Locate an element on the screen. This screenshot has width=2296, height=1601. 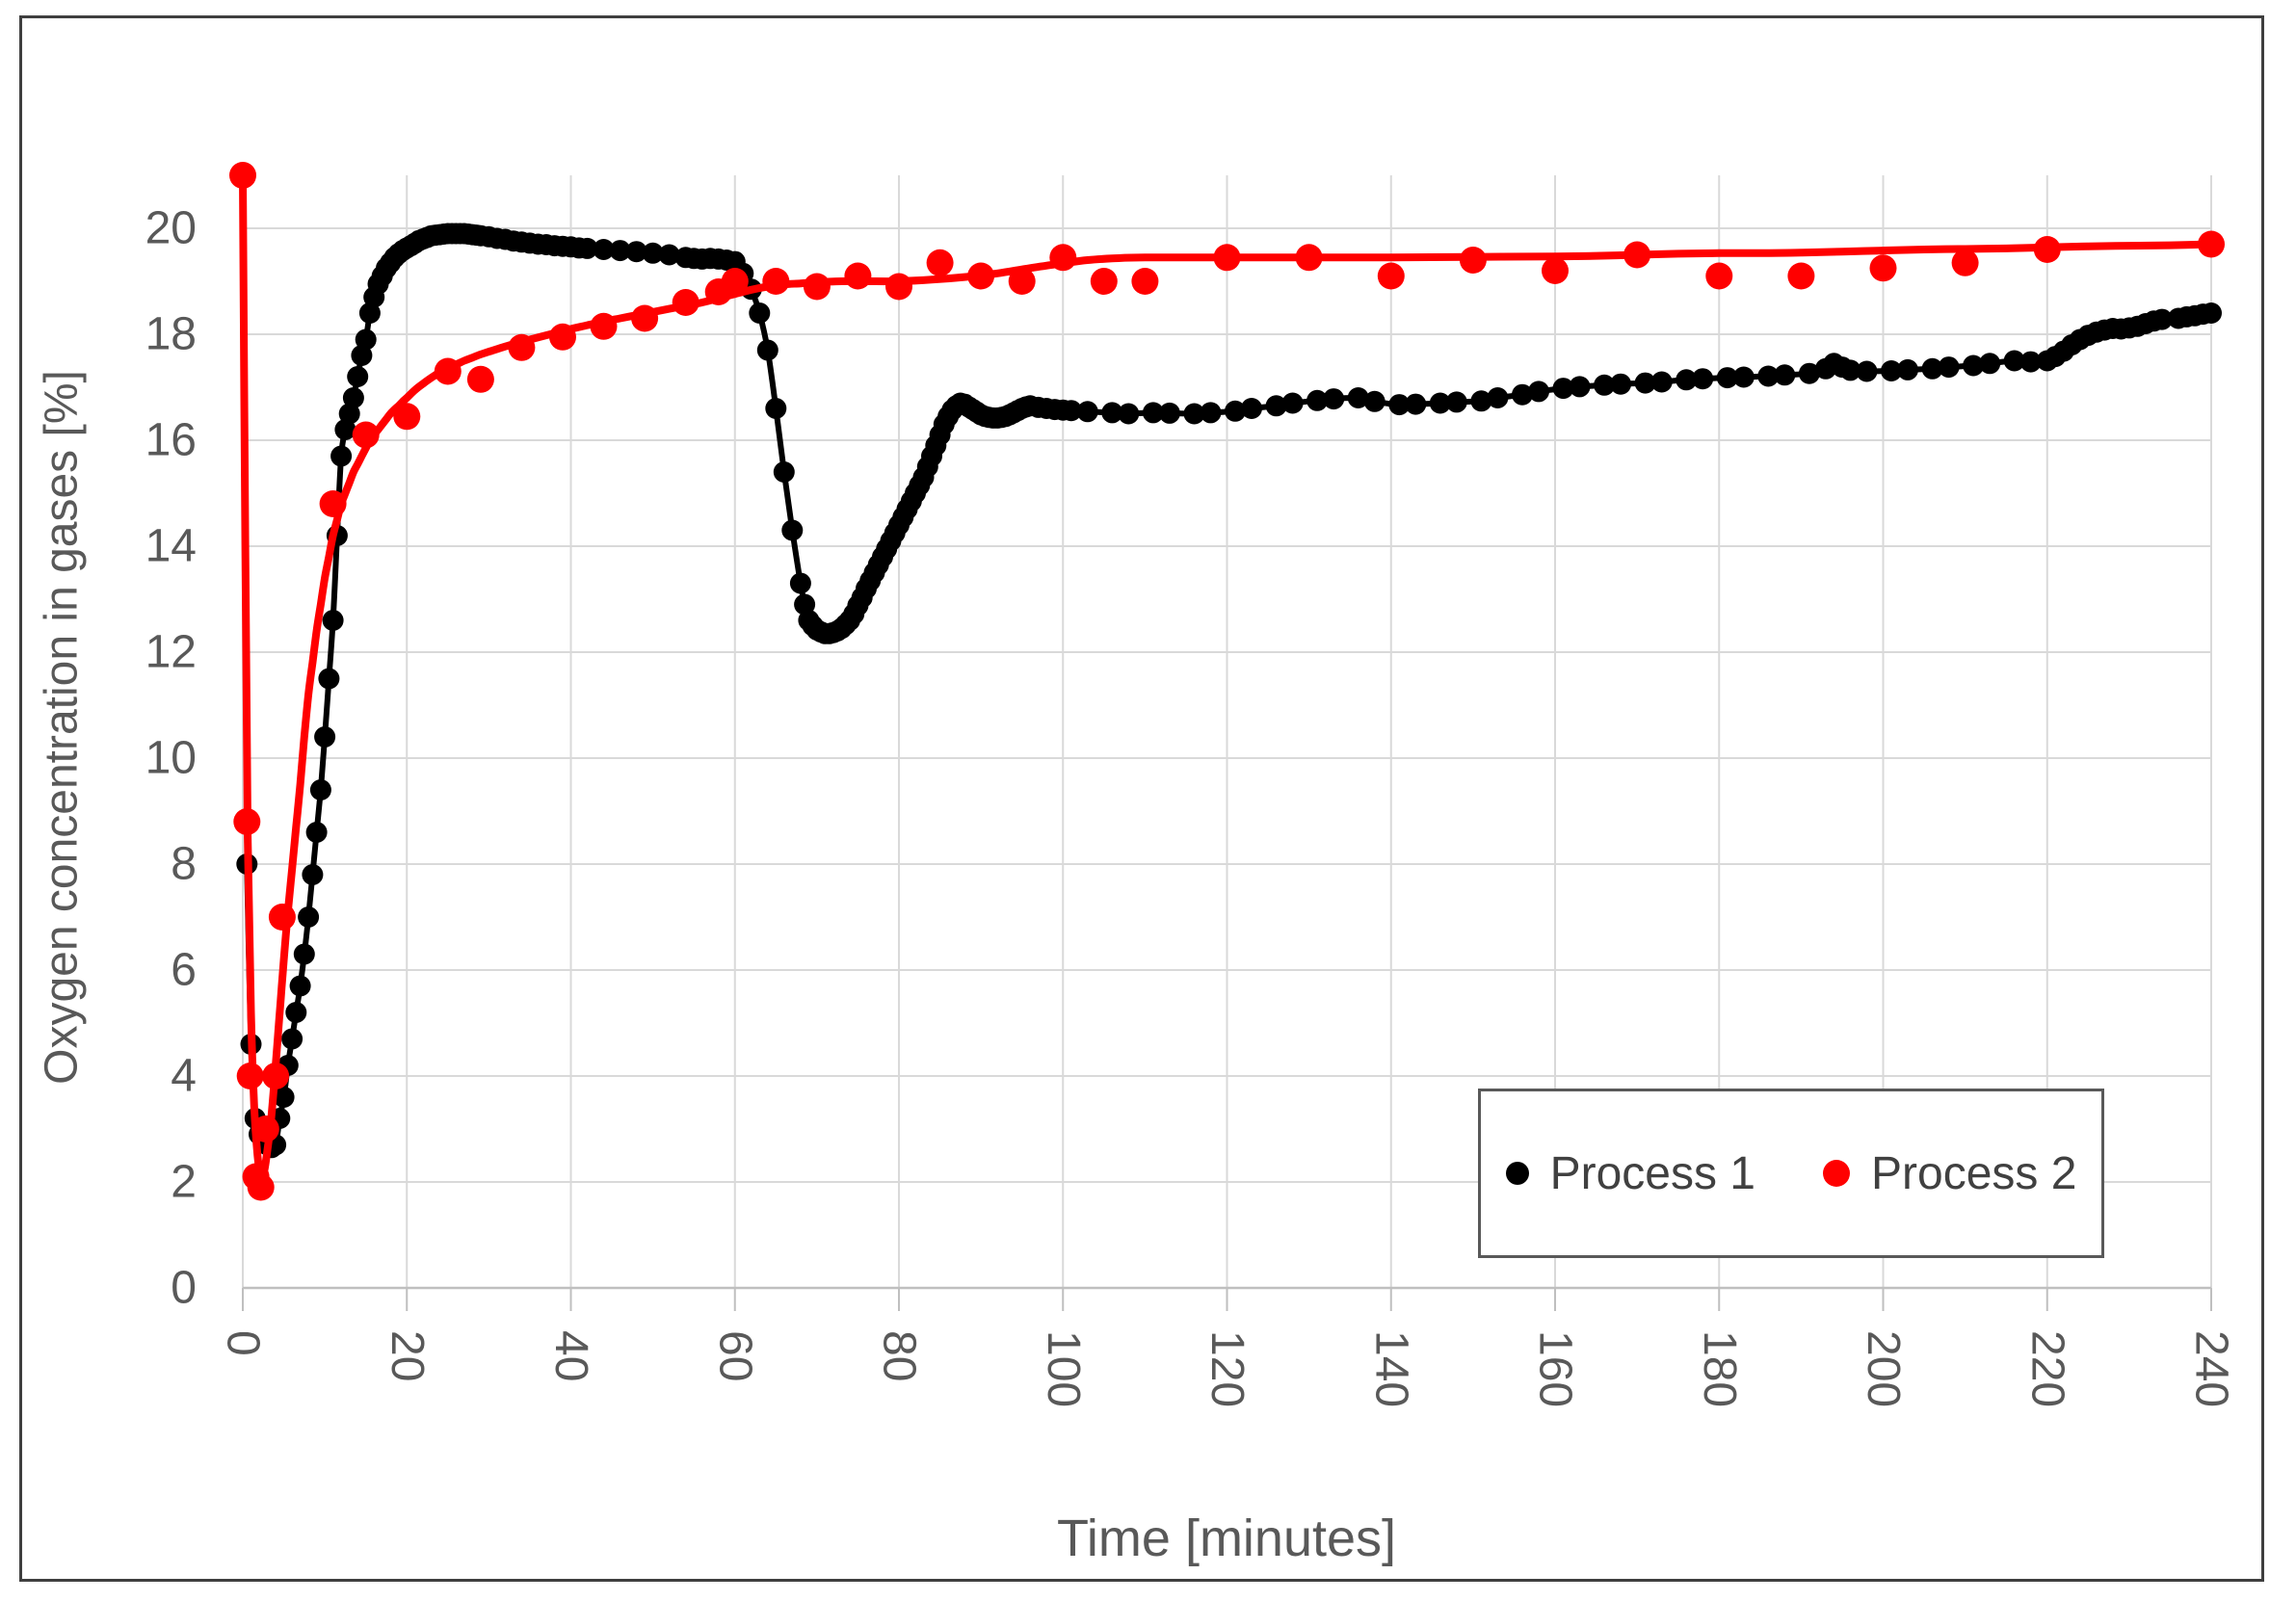
y-tick-label: 4 is located at coordinates (184, 1076).